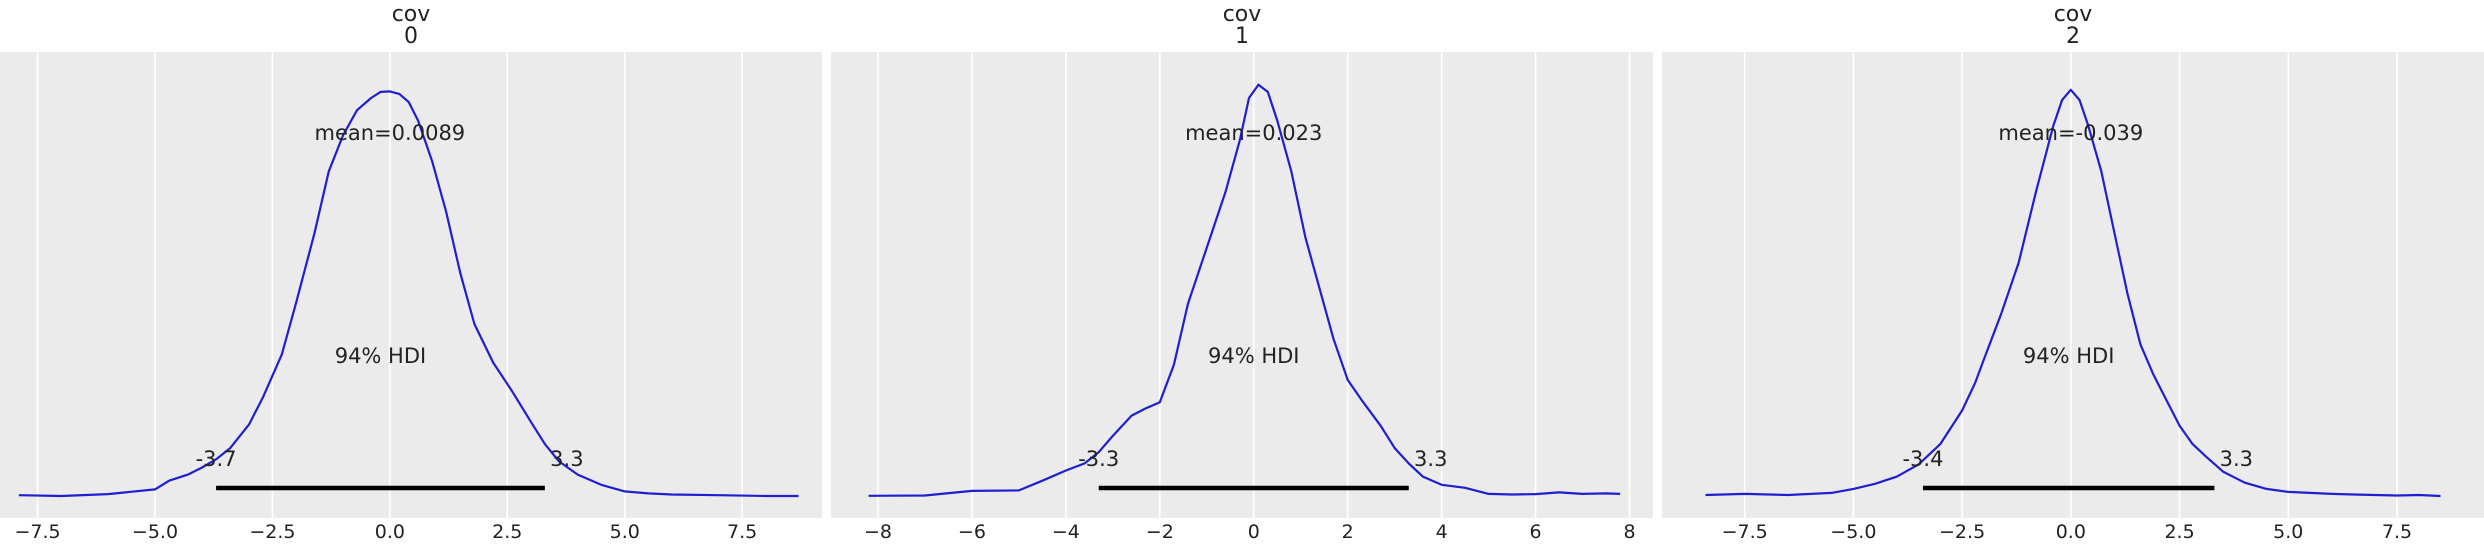 The height and width of the screenshot is (552, 2484). Describe the element at coordinates (1098, 459) in the screenshot. I see `hdi-low-label: -3.3` at that location.